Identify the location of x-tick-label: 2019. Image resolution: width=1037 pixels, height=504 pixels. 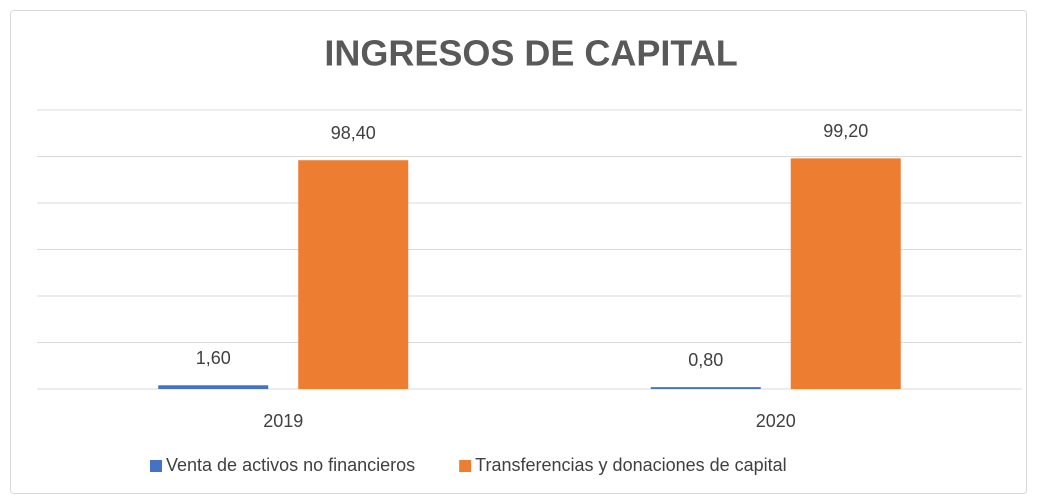
(283, 421).